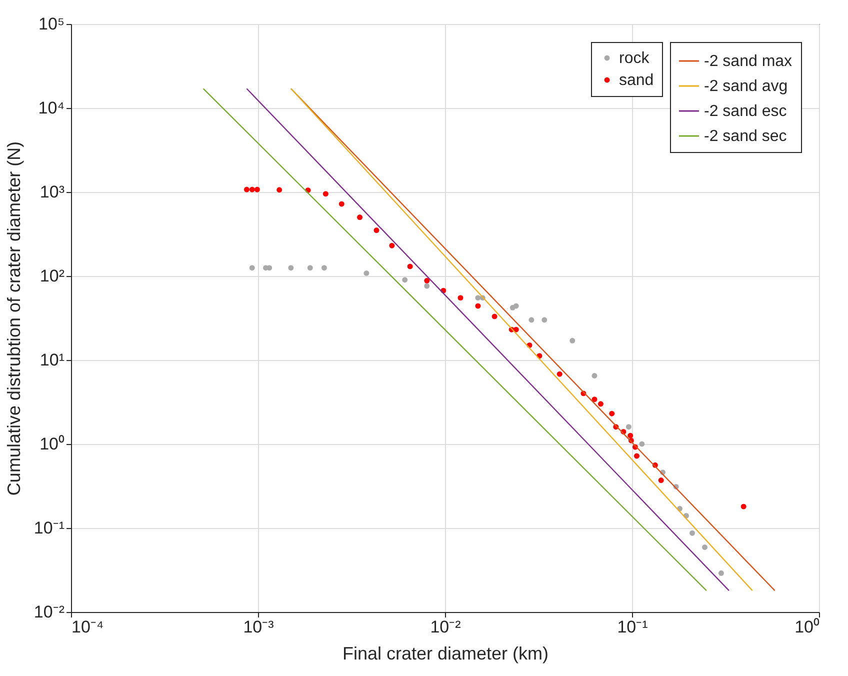 Image resolution: width=848 pixels, height=676 pixels. I want to click on y-tick-label: 10⁵, so click(51, 24).